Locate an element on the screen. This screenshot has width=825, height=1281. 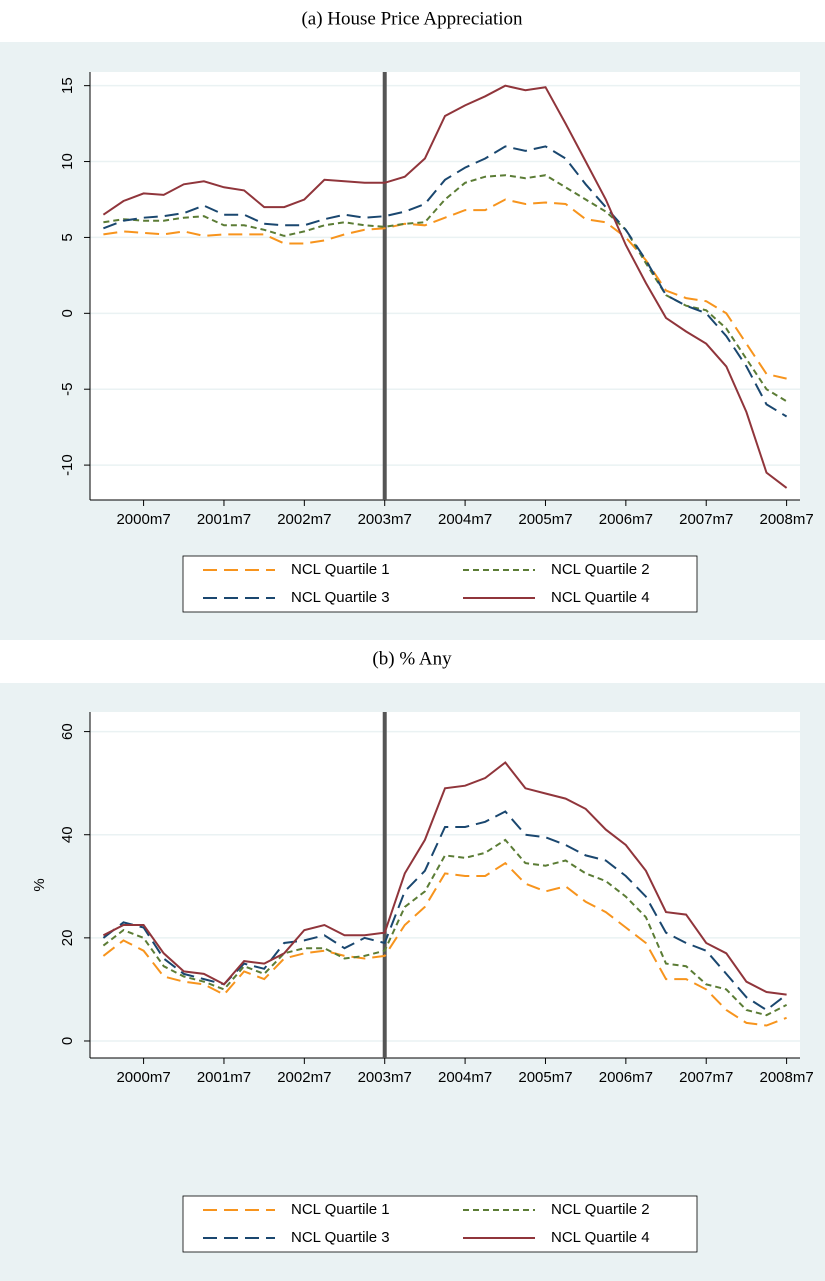
panel-title: (b) % Any is located at coordinates (412, 658).